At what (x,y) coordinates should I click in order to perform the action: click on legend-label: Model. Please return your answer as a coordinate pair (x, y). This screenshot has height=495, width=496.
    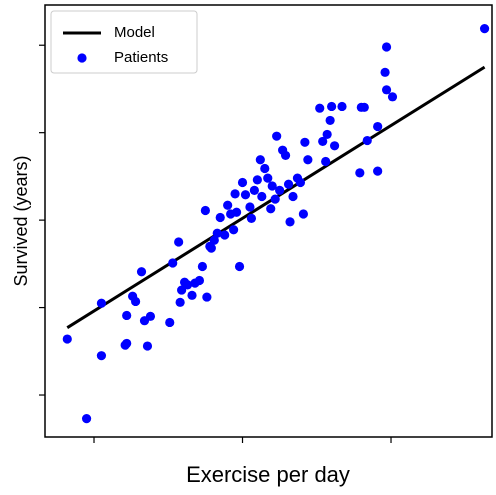
    Looking at the image, I should click on (134, 32).